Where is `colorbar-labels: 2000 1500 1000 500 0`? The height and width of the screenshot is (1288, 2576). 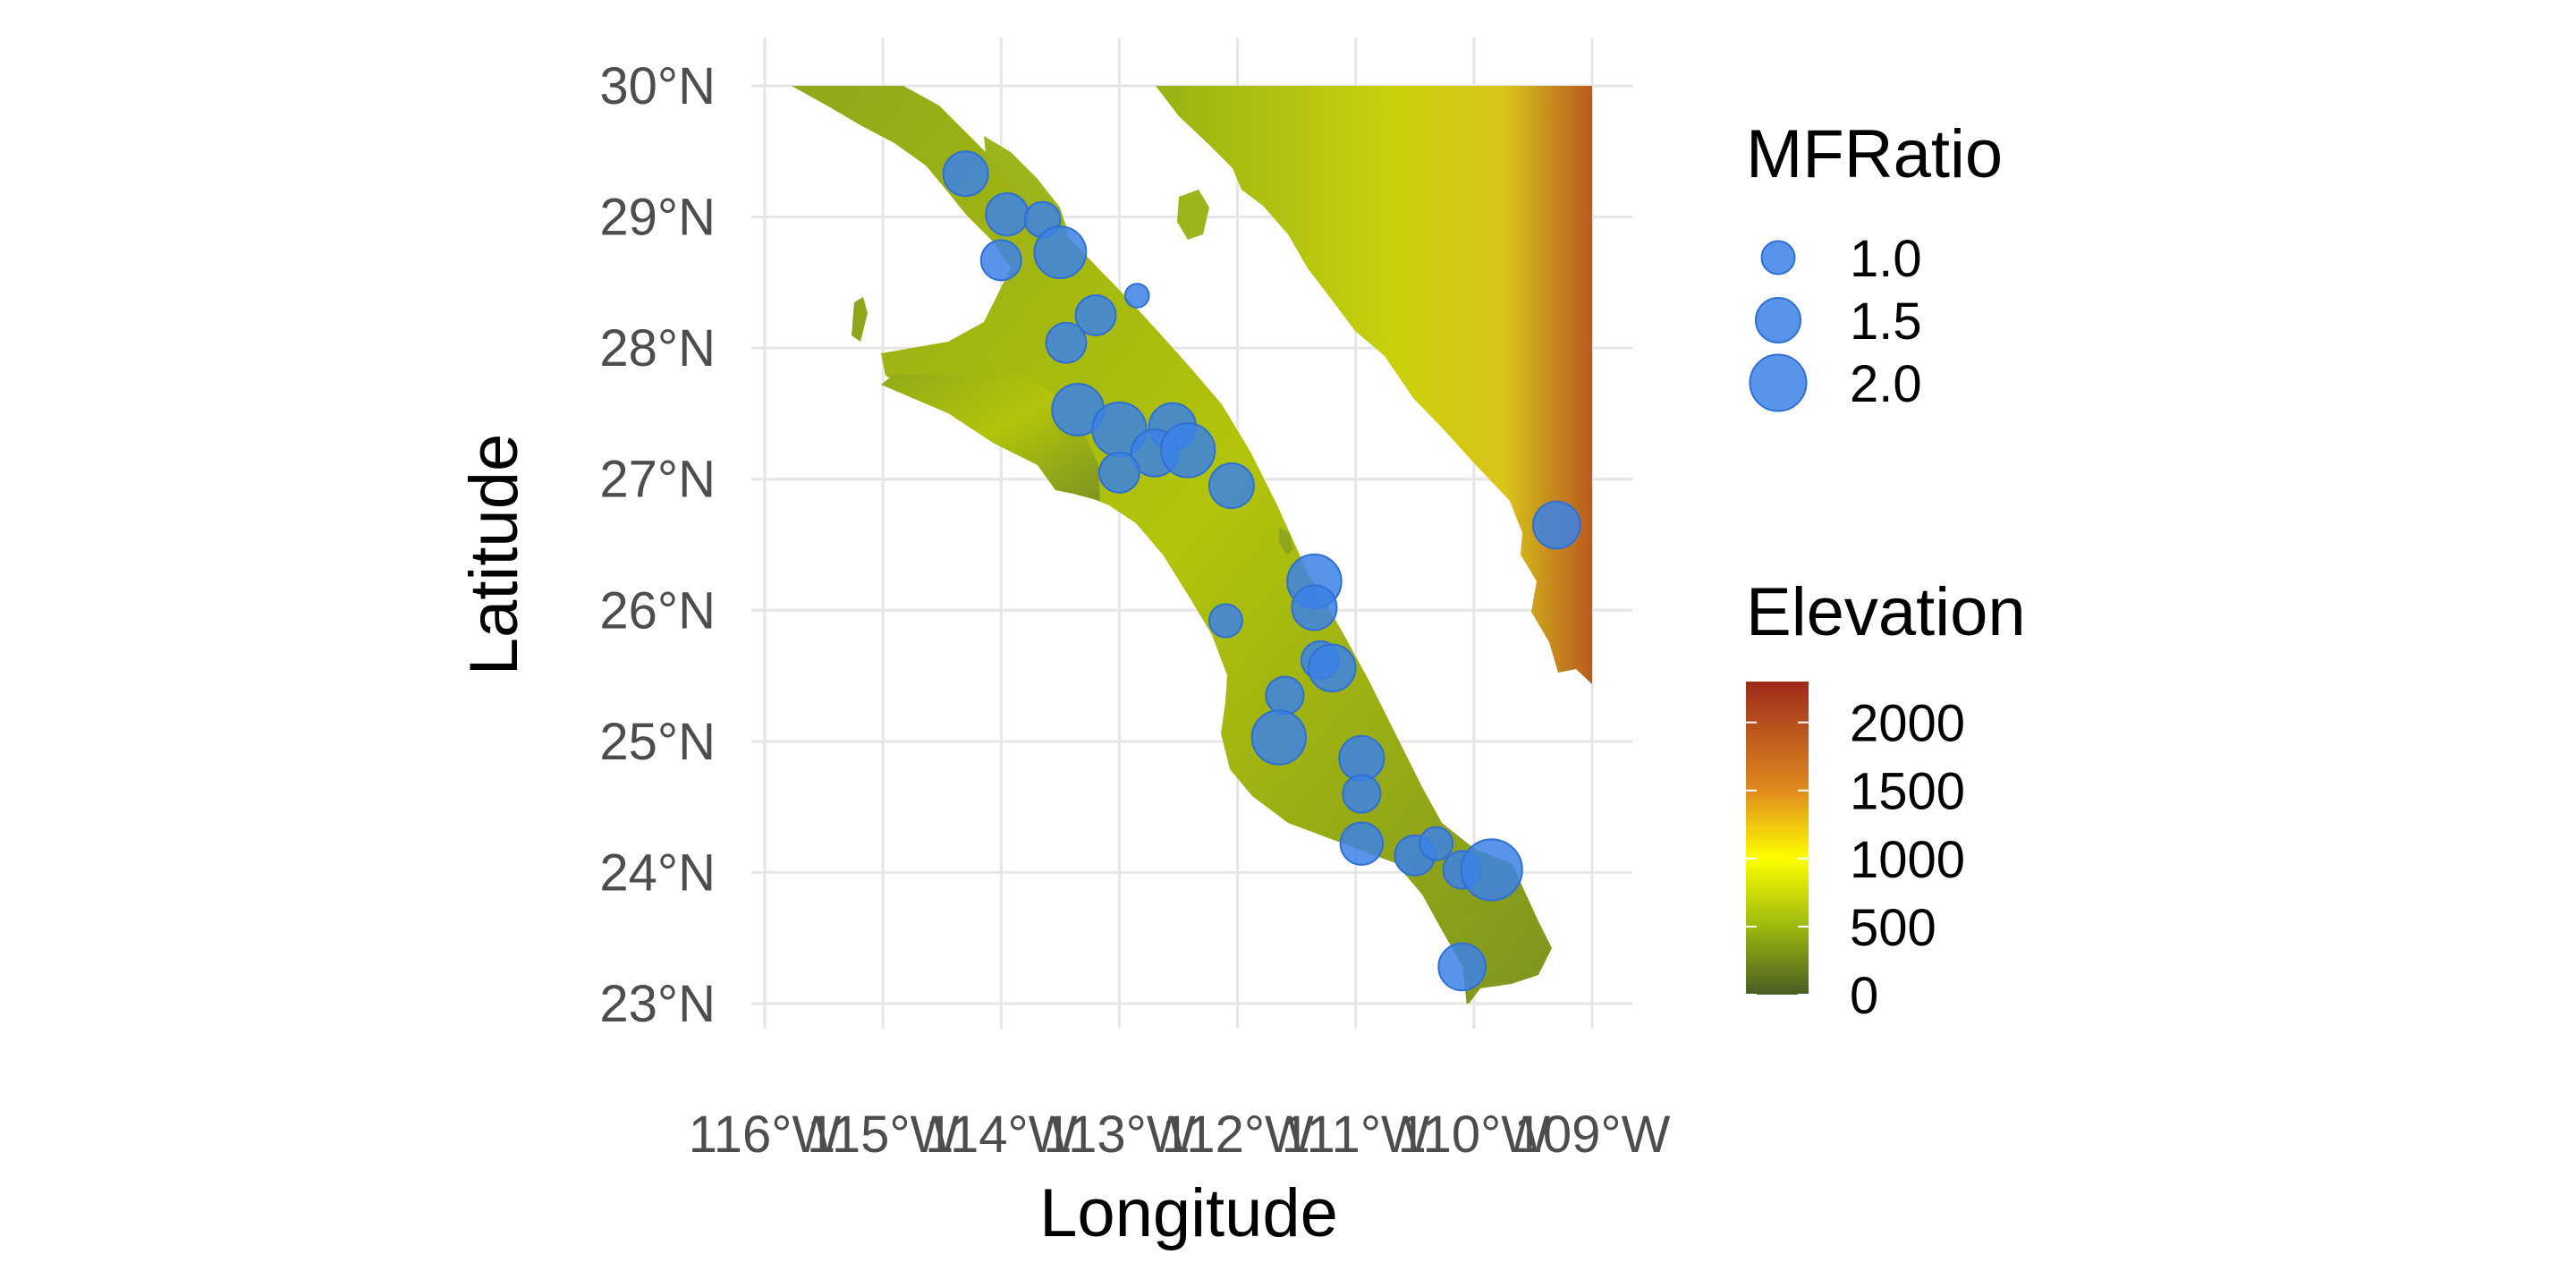 colorbar-labels: 2000 1500 1000 500 0 is located at coordinates (1855, 860).